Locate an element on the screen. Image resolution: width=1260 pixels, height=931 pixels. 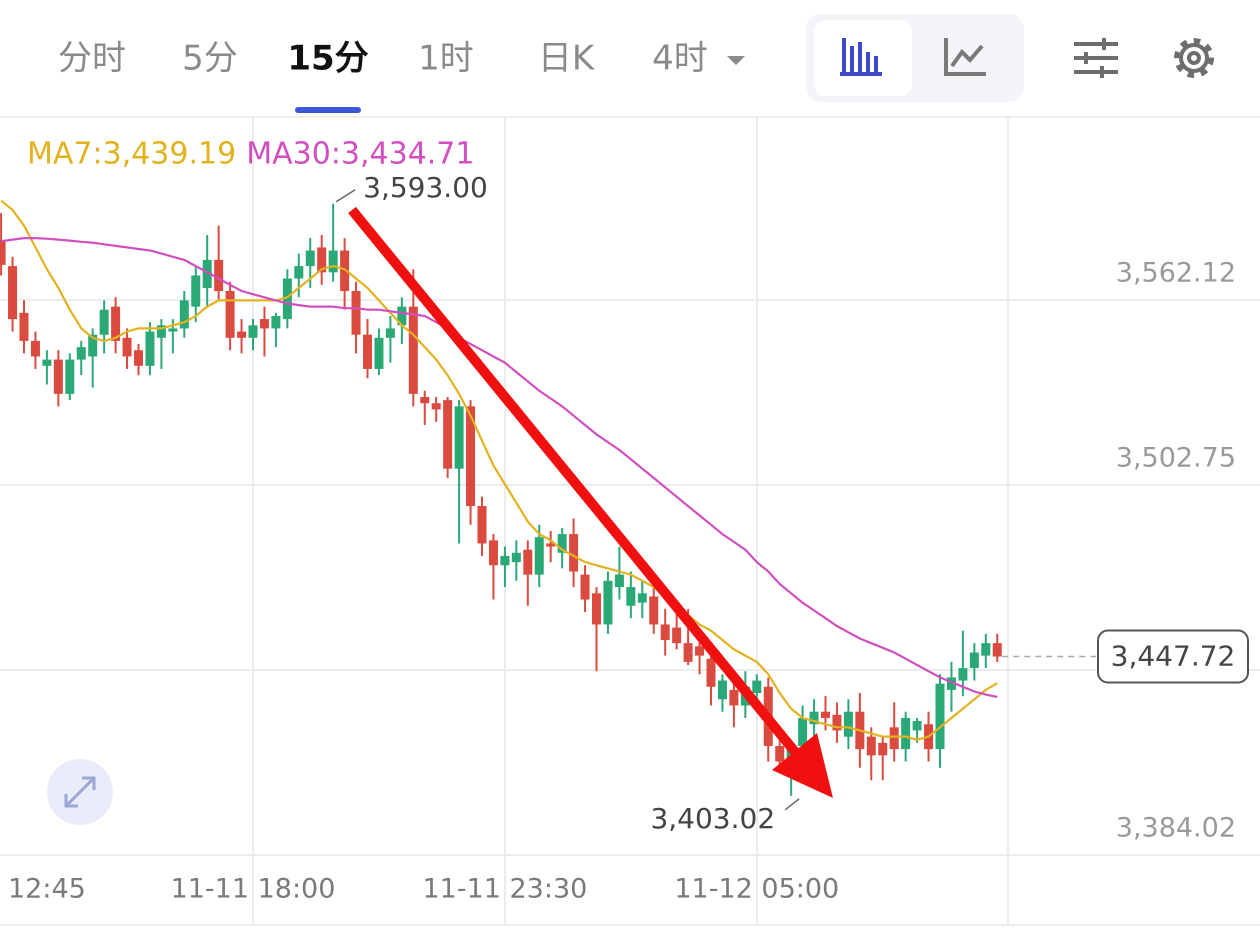
expand-button is located at coordinates (80, 792).